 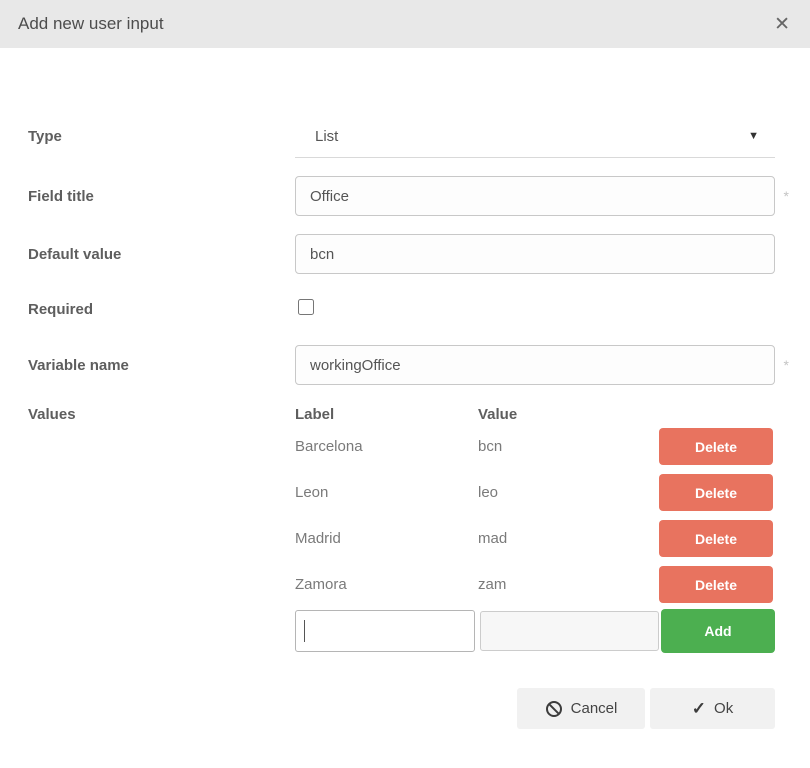 What do you see at coordinates (78, 365) in the screenshot?
I see `variable-name-label: Variable name` at bounding box center [78, 365].